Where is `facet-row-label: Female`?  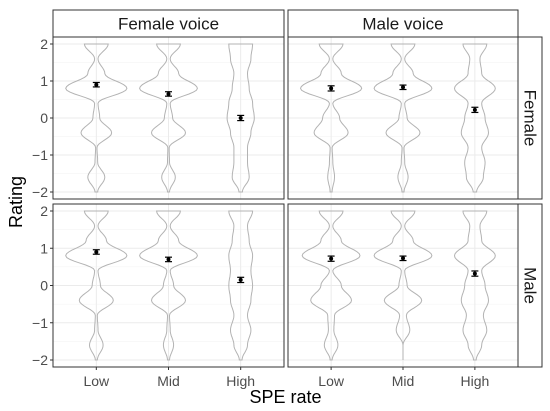
facet-row-label: Female is located at coordinates (530, 118).